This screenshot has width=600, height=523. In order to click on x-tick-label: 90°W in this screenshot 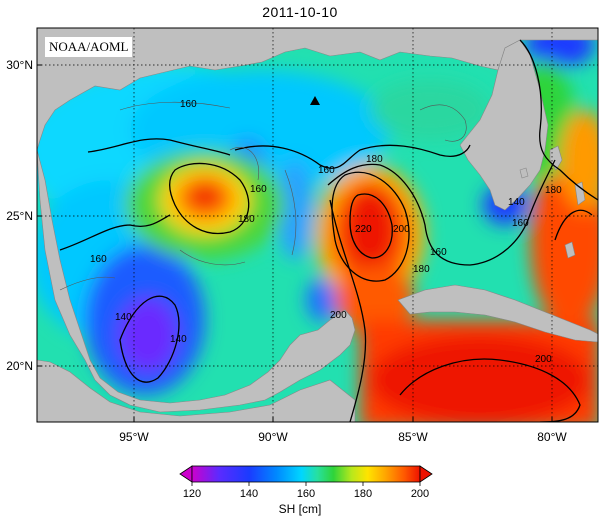, I will do `click(273, 437)`.